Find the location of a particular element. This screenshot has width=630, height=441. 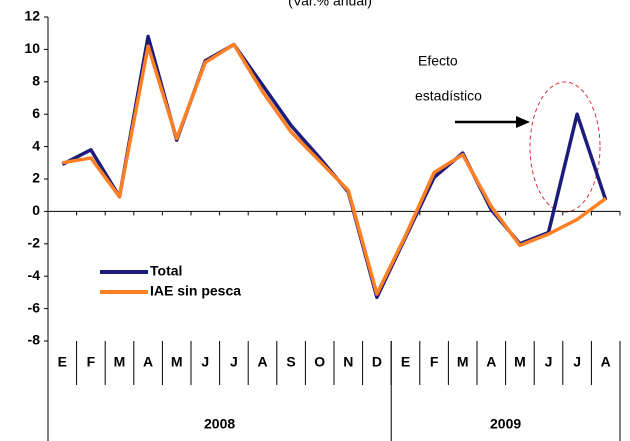

legend-label: IAE sin pesca is located at coordinates (195, 291).